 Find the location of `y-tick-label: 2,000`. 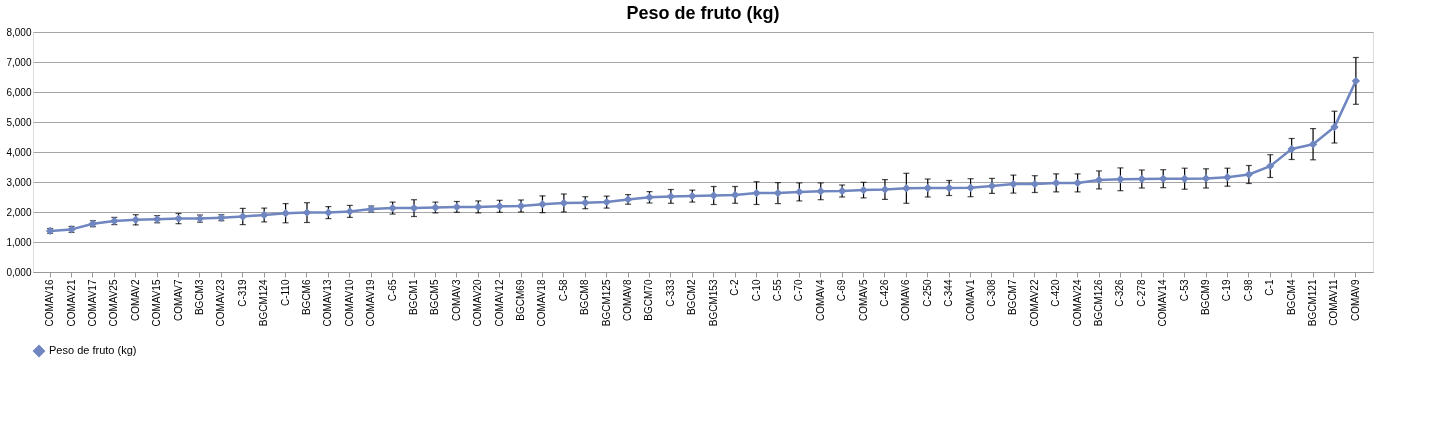

y-tick-label: 2,000 is located at coordinates (19, 212).